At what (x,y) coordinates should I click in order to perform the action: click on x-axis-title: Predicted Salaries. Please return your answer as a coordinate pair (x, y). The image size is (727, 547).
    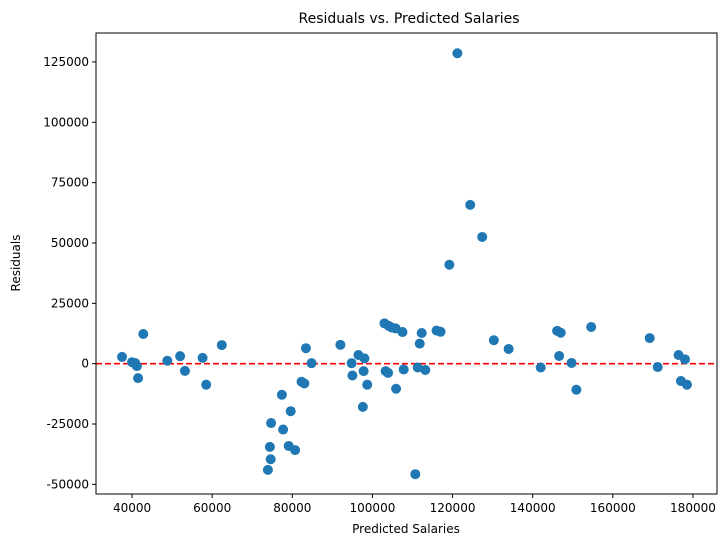
    Looking at the image, I should click on (406, 529).